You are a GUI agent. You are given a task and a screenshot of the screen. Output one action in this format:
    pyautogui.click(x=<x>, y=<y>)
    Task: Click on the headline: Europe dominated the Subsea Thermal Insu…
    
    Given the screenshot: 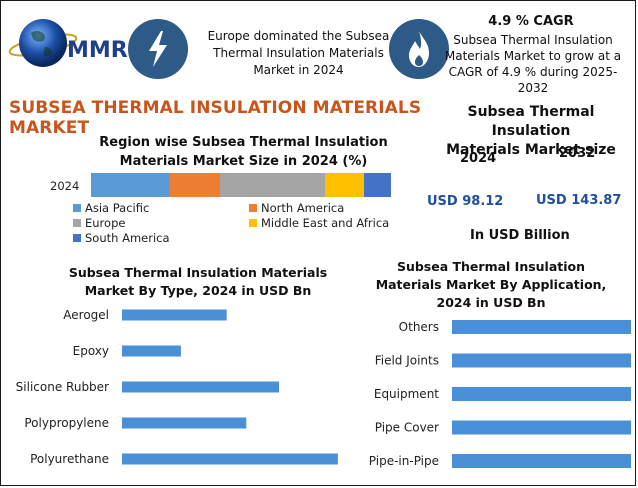 What is the action you would take?
    pyautogui.click(x=298, y=53)
    